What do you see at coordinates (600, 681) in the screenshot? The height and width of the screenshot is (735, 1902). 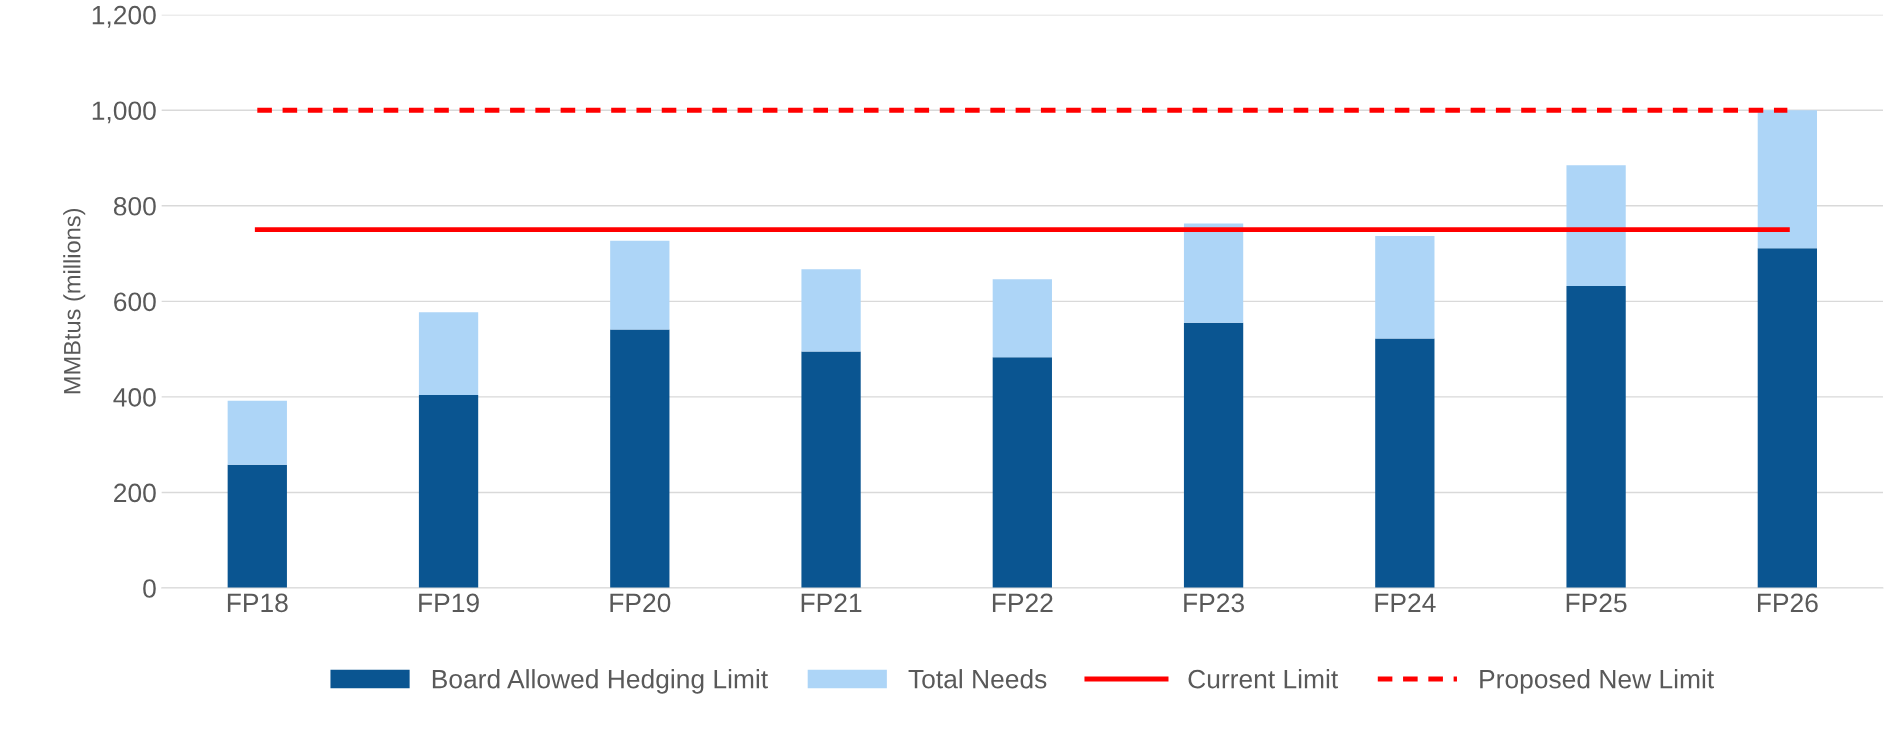 I see `legend-label: Board Allowed Hedging Limit` at bounding box center [600, 681].